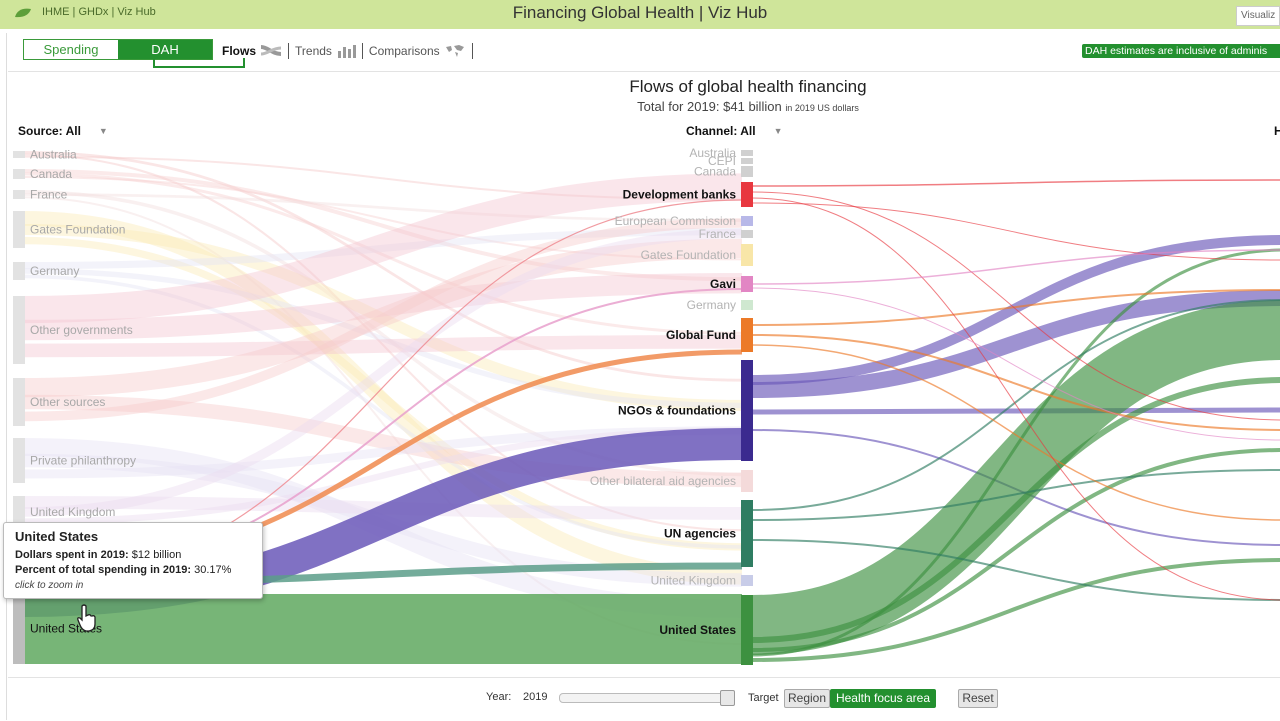  I want to click on channel-label: UN agencies, so click(700, 534).